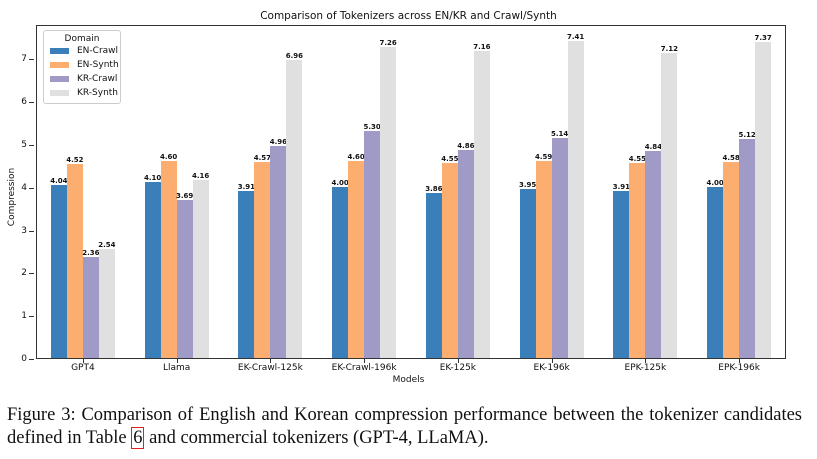  Describe the element at coordinates (294, 55) in the screenshot. I see `bar-value-label: 6.96` at that location.